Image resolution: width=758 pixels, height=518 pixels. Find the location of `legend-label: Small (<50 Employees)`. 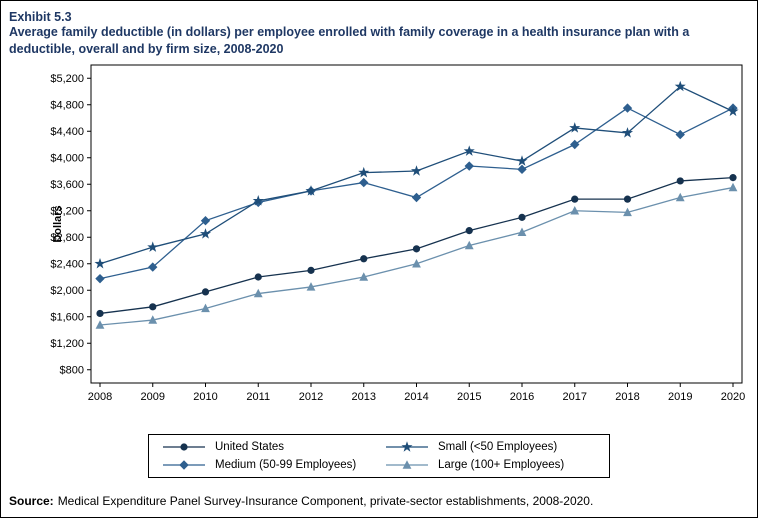

legend-label: Small (<50 Employees) is located at coordinates (498, 447).